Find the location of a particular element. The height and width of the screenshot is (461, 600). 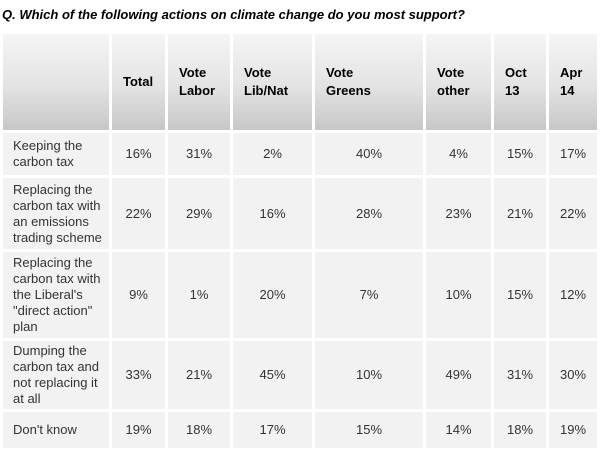

value-cell: 40% is located at coordinates (369, 154).